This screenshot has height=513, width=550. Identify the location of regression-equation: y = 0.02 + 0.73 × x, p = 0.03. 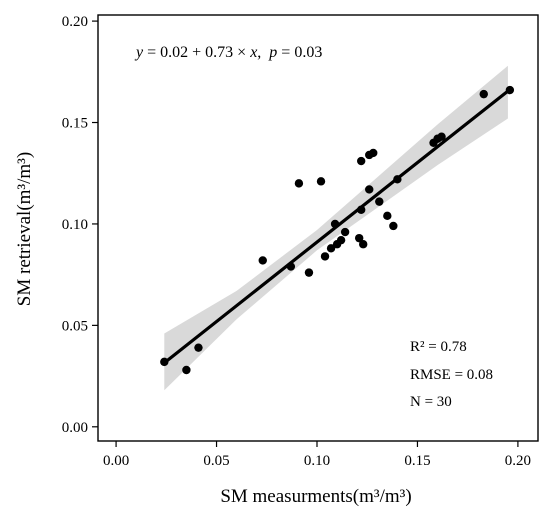
(228, 52).